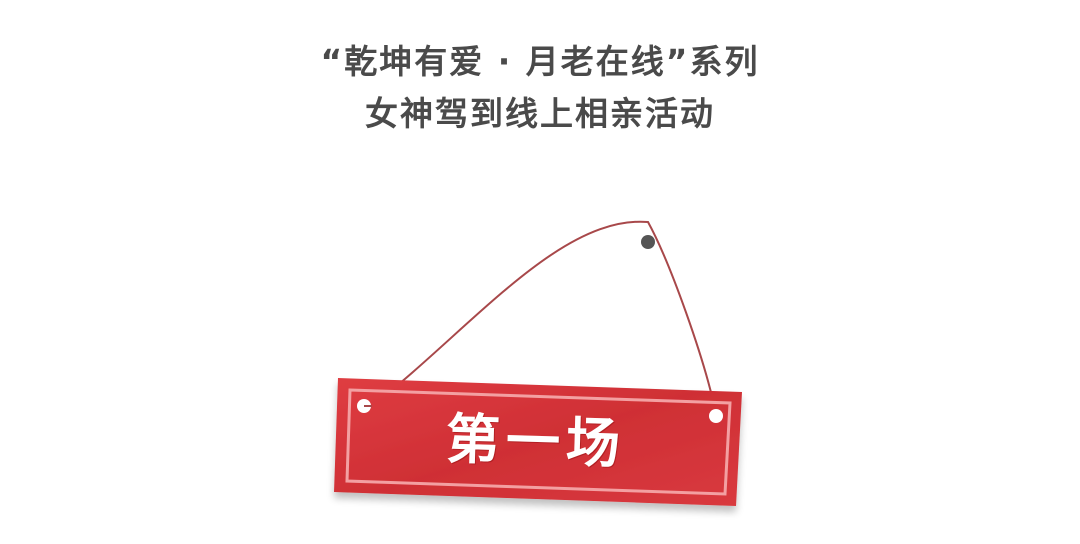  I want to click on hole-icon, so click(716, 416).